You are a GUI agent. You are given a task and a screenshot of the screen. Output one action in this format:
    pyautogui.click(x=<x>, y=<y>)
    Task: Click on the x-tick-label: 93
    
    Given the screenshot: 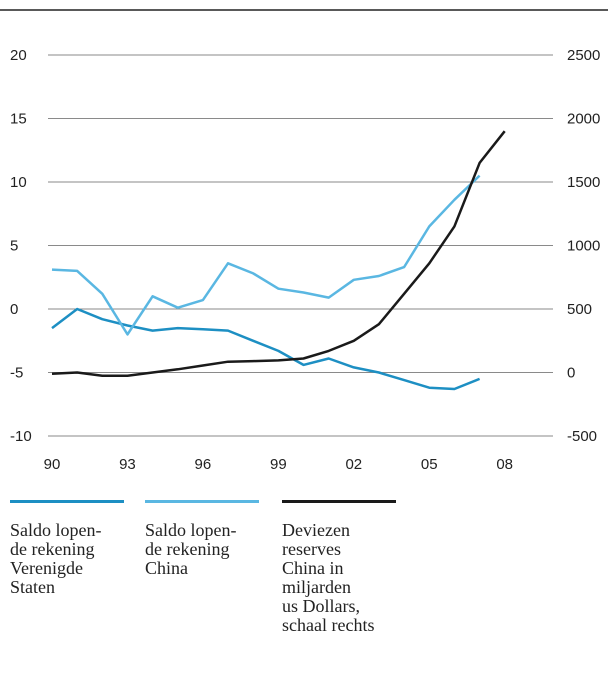 What is the action you would take?
    pyautogui.click(x=127, y=463)
    